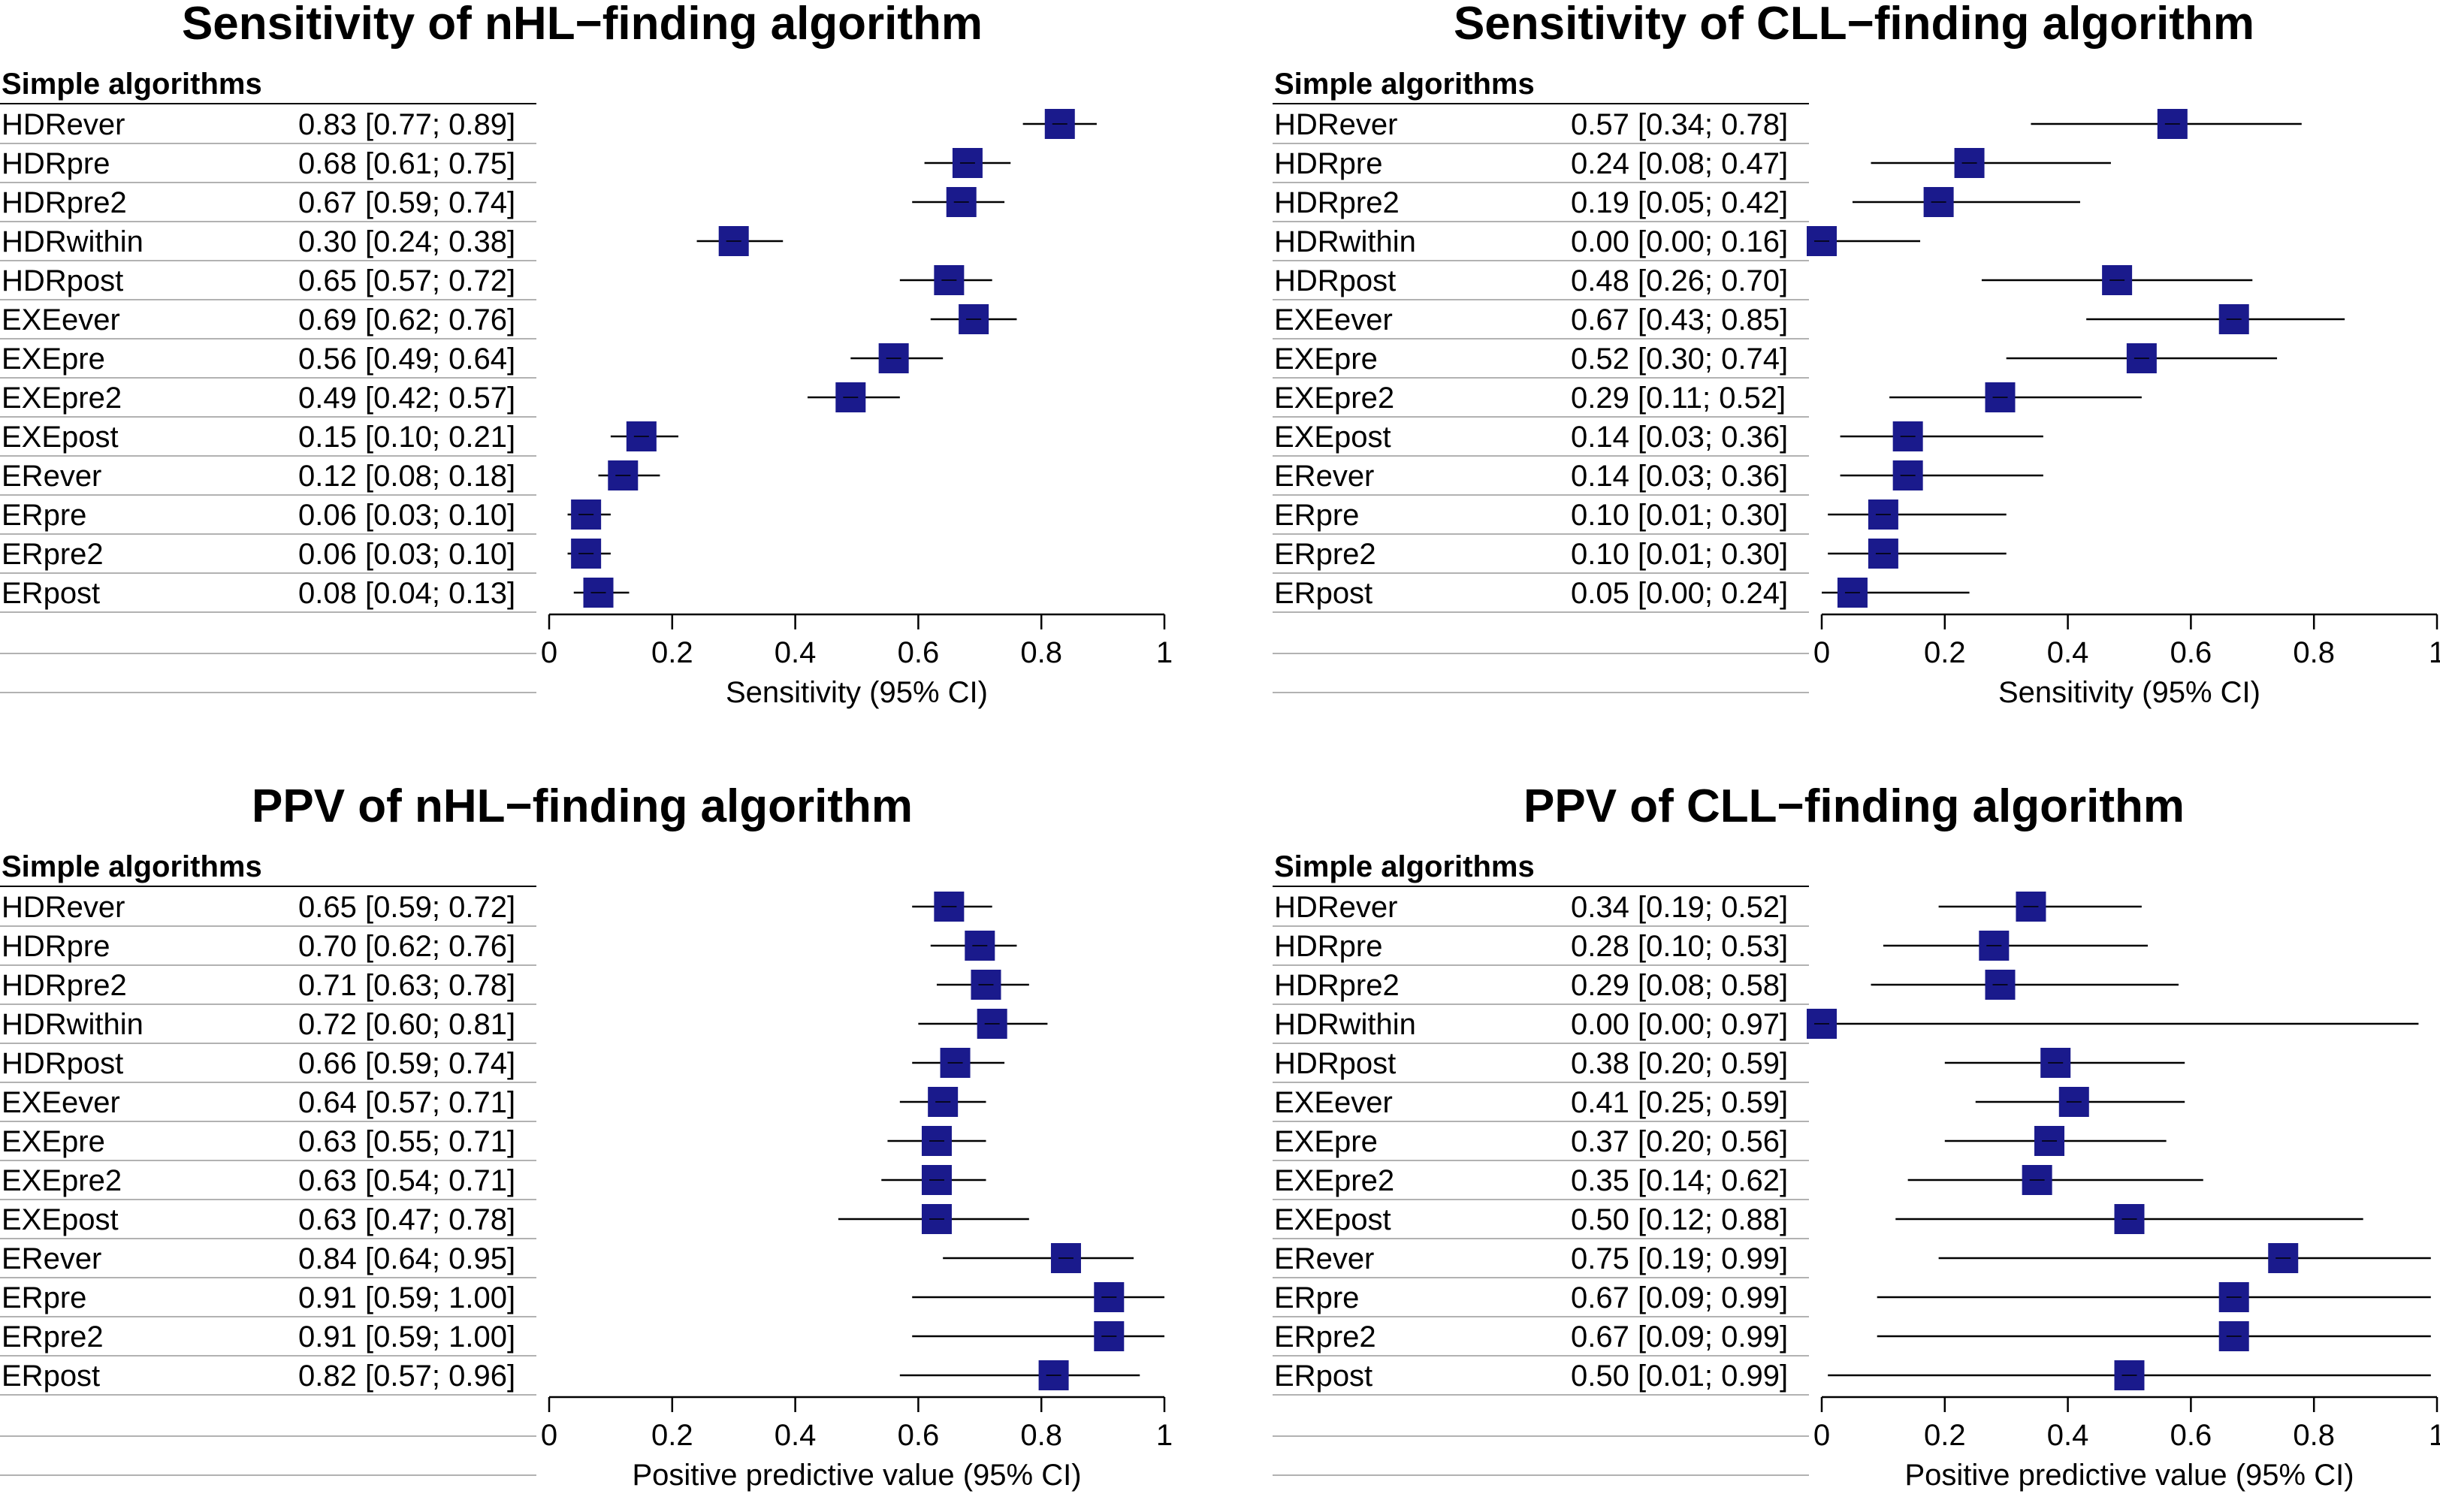  What do you see at coordinates (1680, 1219) in the screenshot?
I see `row-estimate-text: 0.50 [0.12; 0.88]` at bounding box center [1680, 1219].